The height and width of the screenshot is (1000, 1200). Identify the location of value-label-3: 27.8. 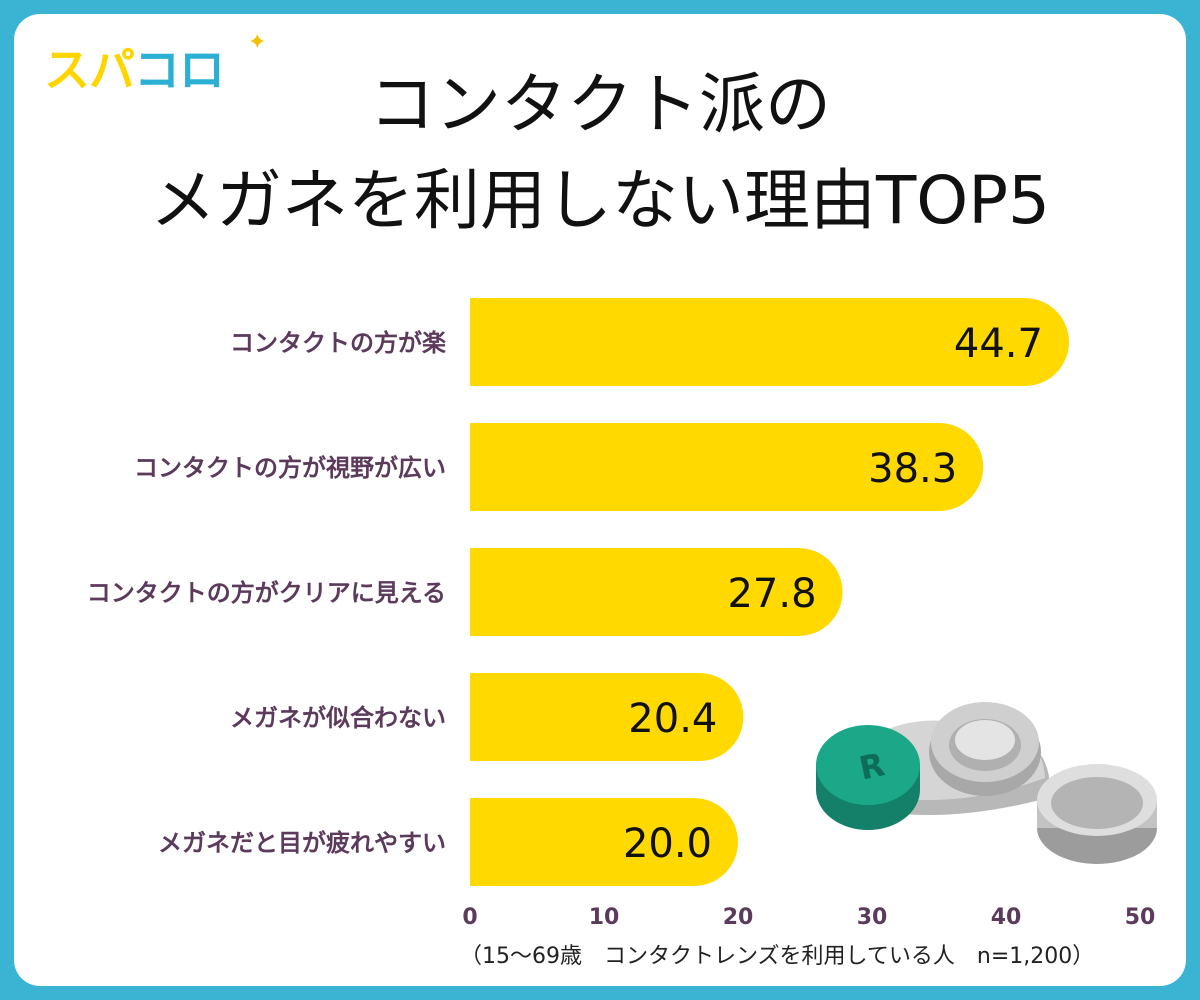
(771, 594).